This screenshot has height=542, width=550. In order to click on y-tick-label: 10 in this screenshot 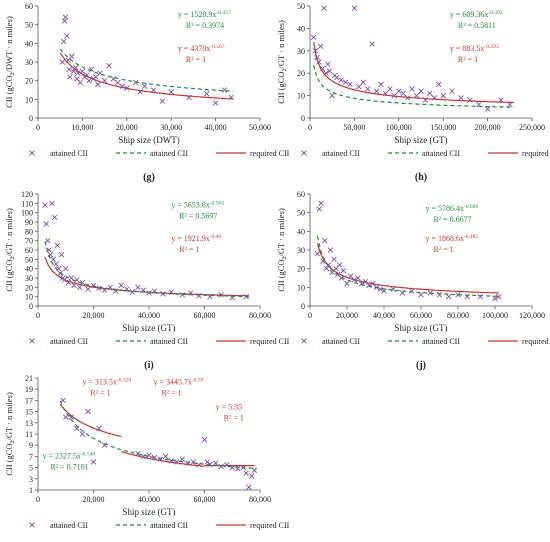, I will do `click(29, 297)`.